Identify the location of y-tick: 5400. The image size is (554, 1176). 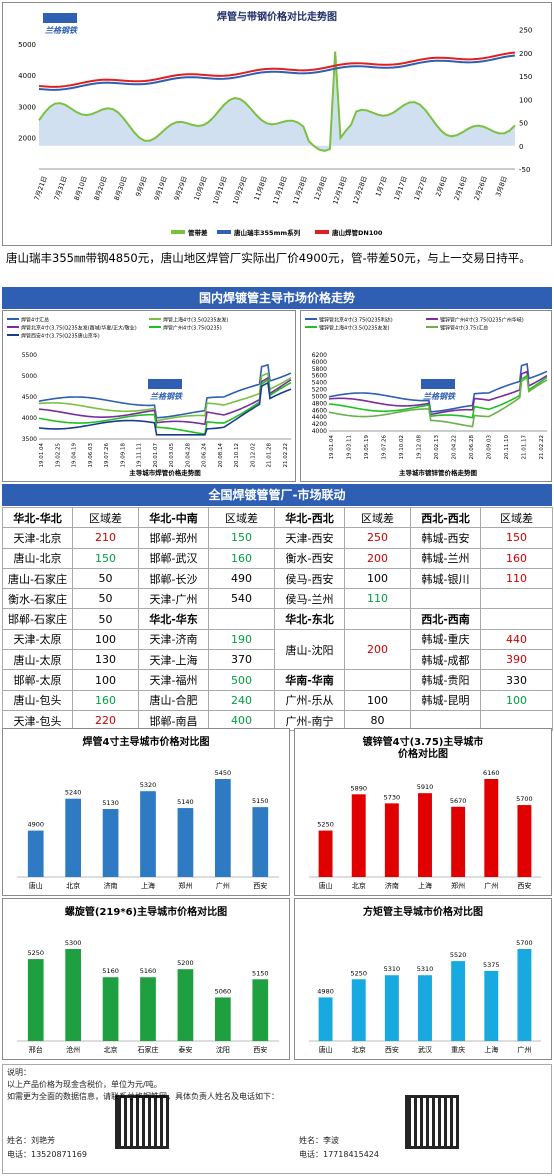
(319, 383).